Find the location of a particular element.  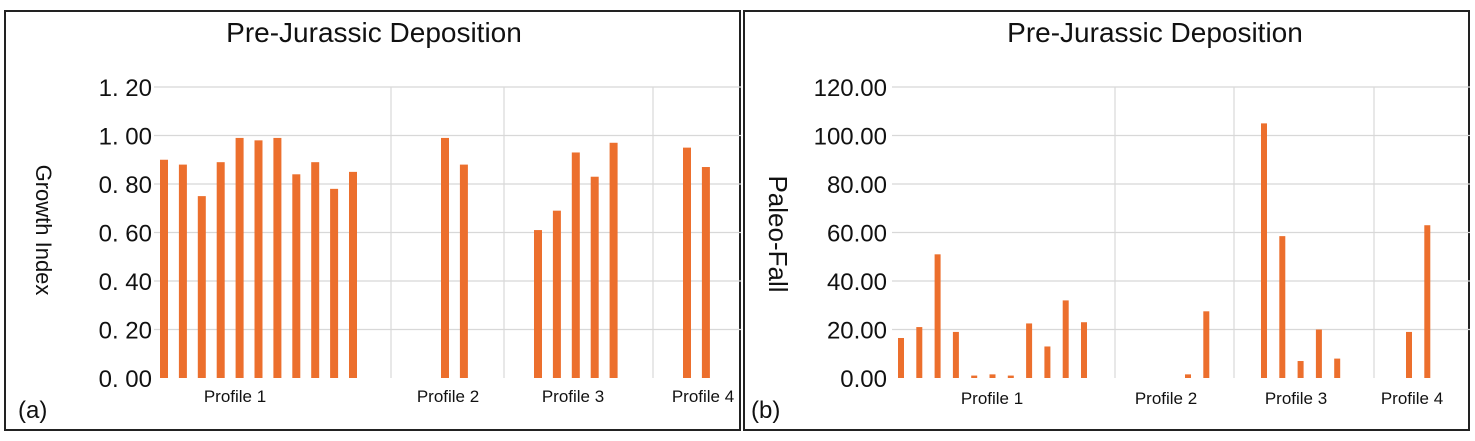

y-tick-label: 1. 20 is located at coordinates (125, 88).